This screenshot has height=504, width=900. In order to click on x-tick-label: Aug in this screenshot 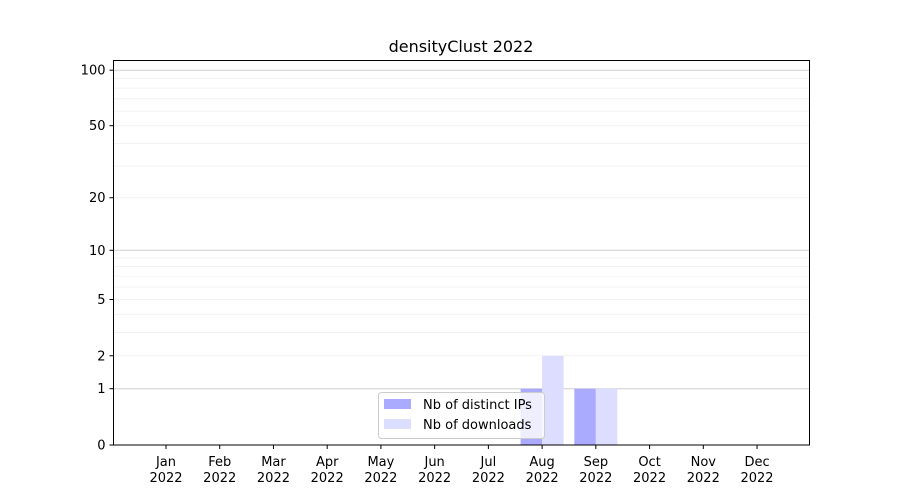, I will do `click(541, 462)`.